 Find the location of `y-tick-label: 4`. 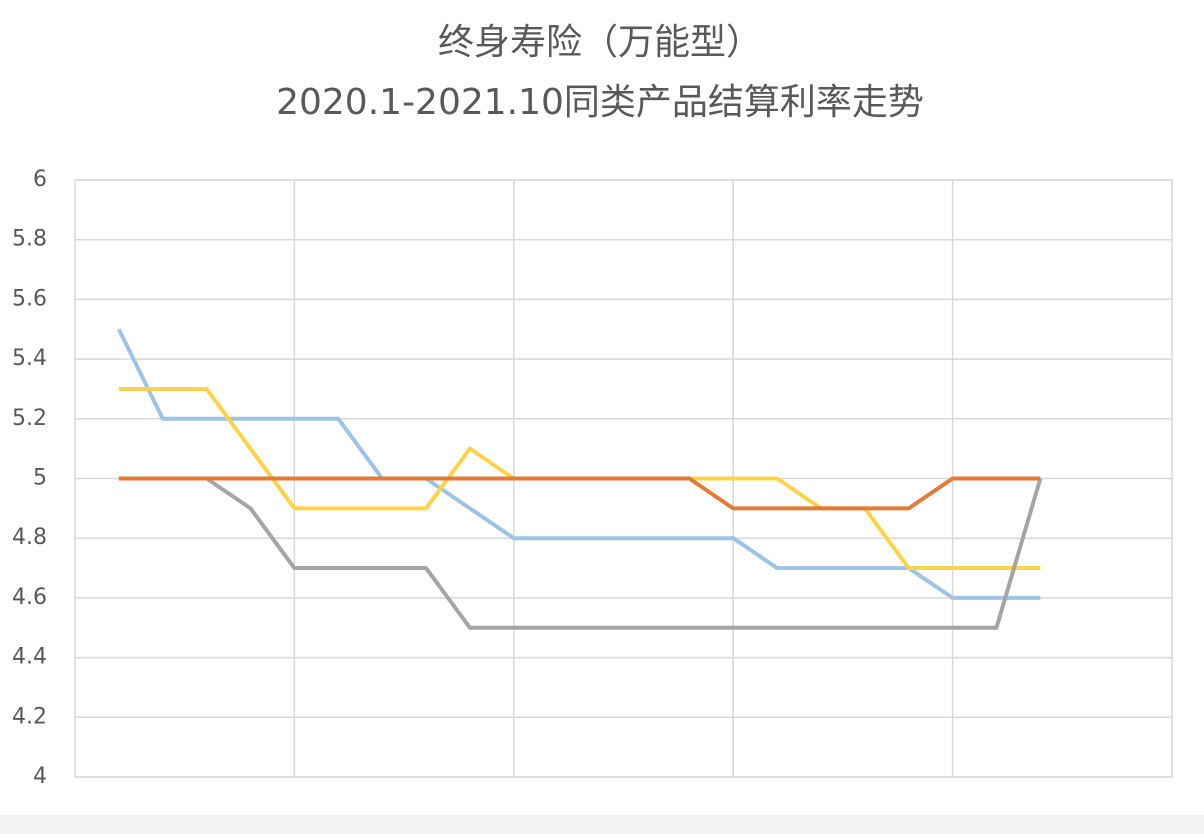

y-tick-label: 4 is located at coordinates (40, 776).